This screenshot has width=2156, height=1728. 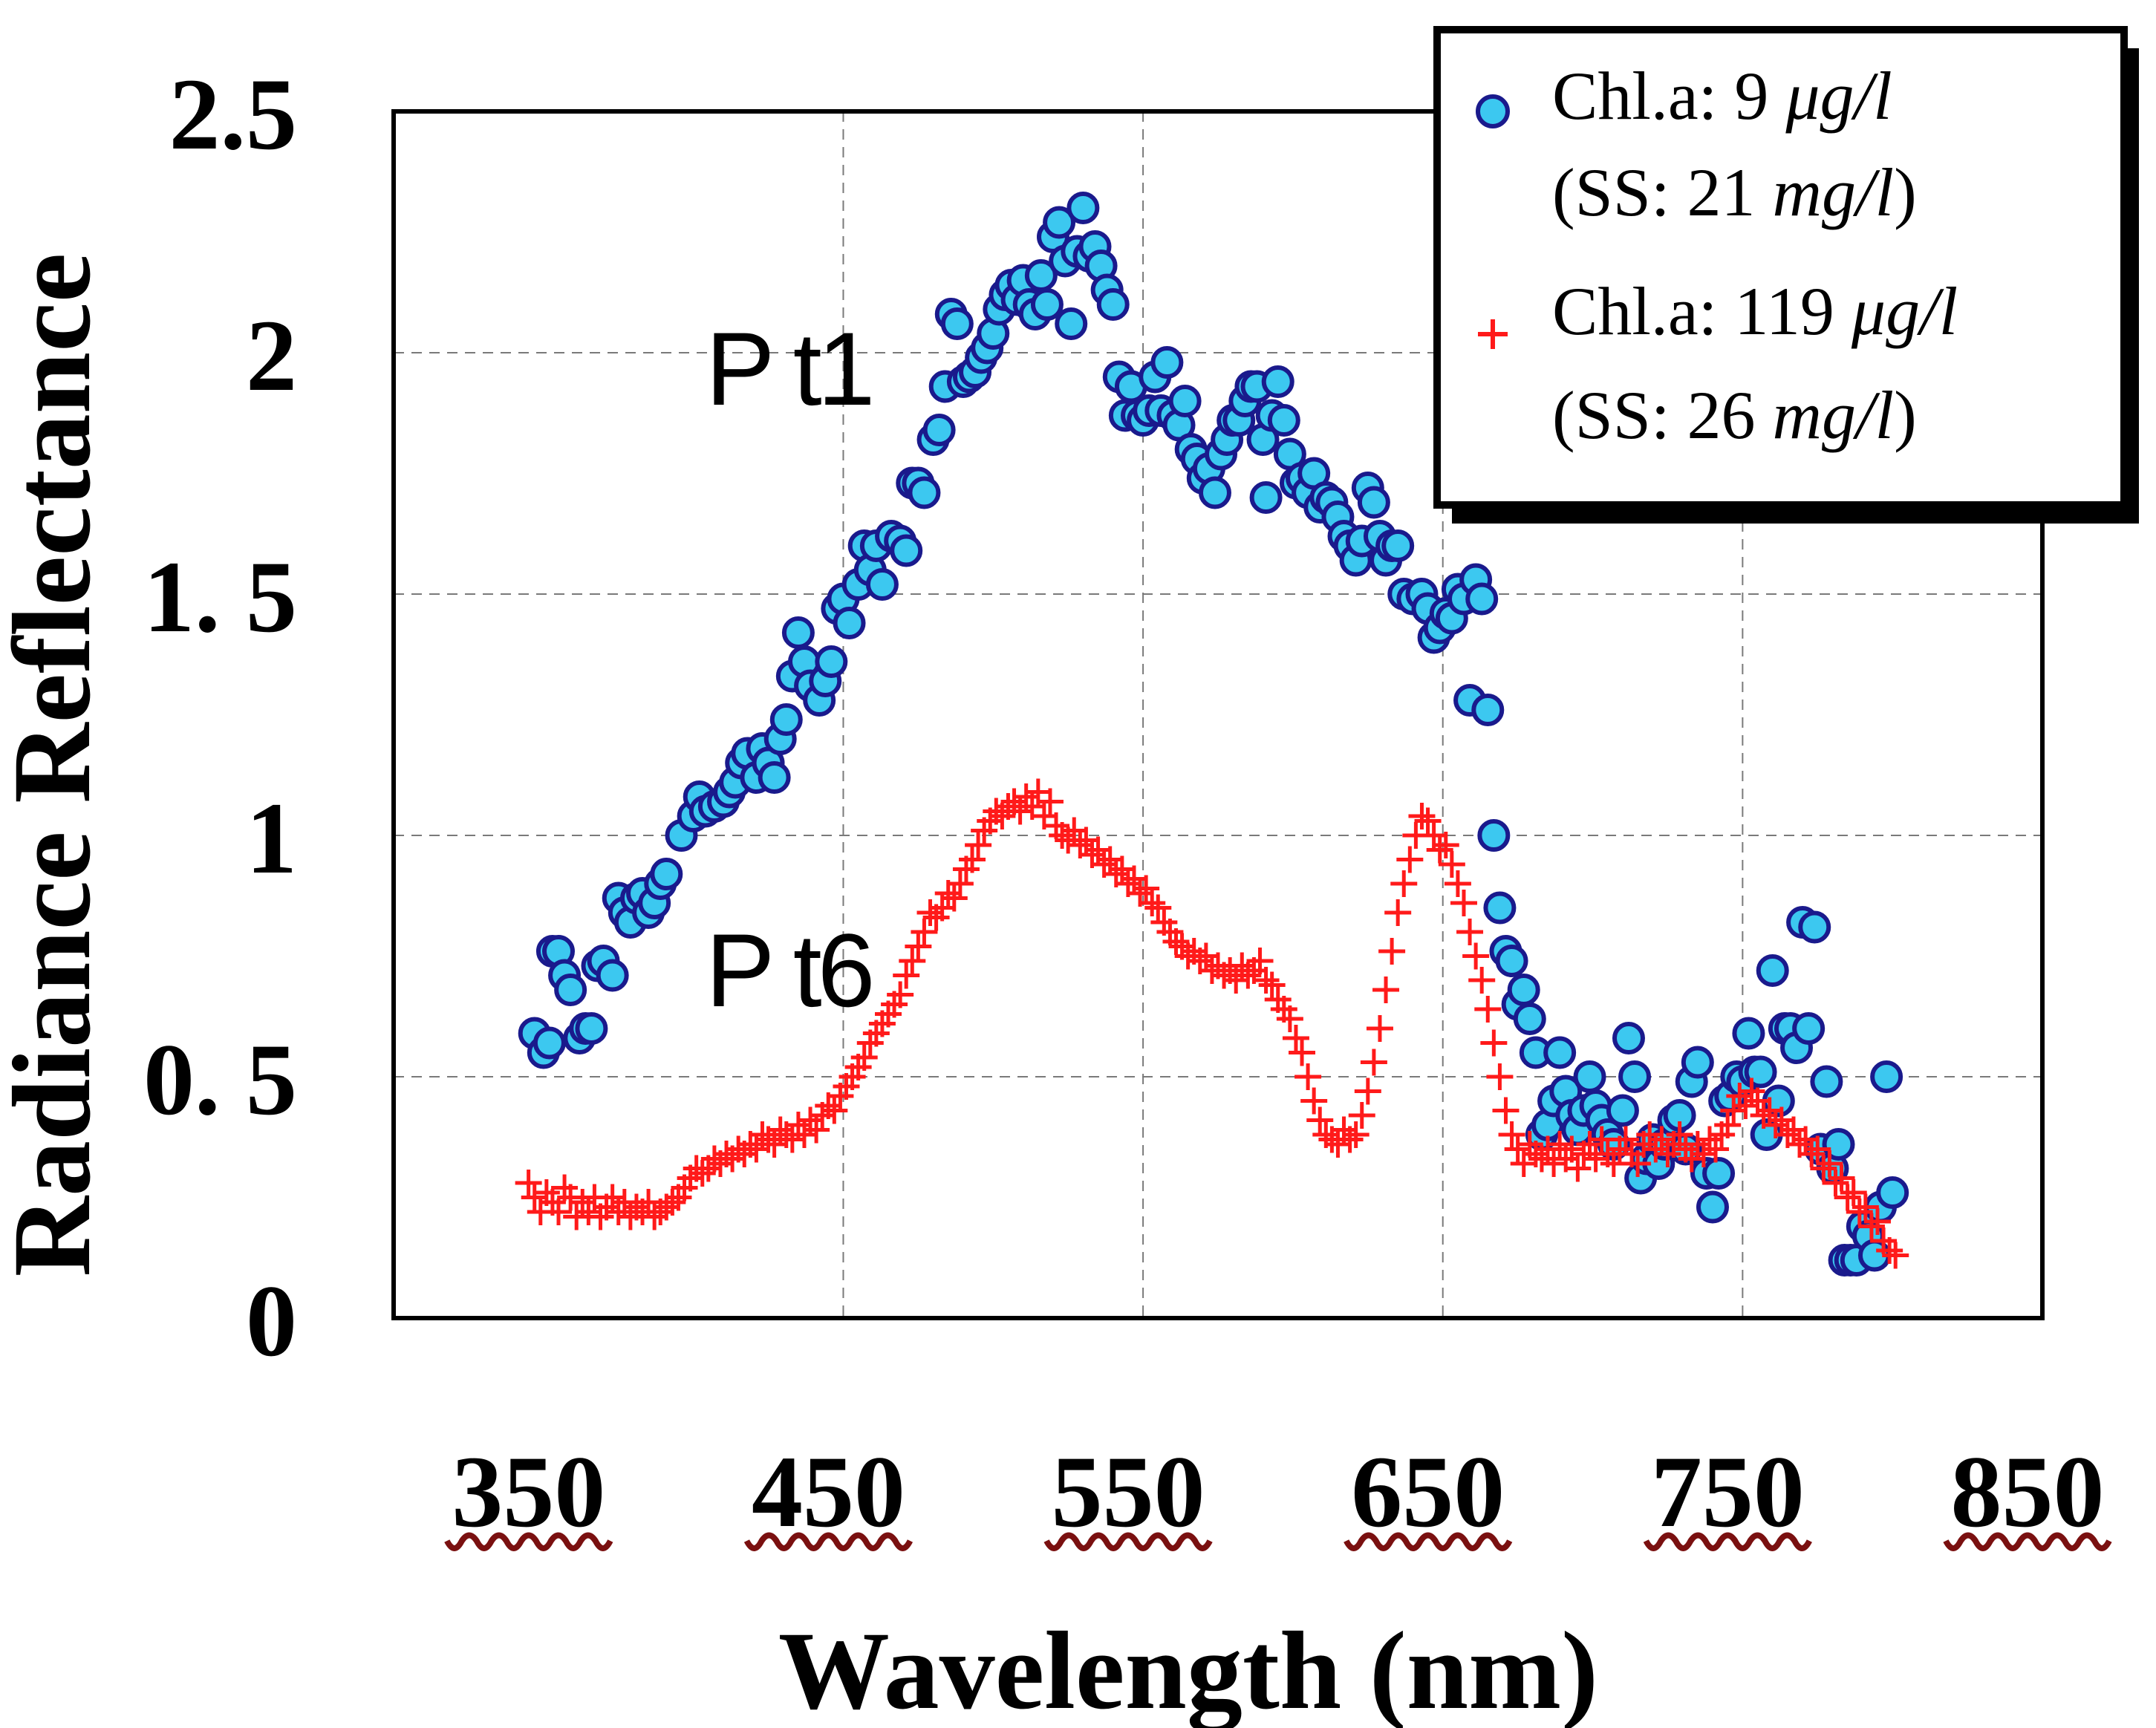 What do you see at coordinates (788, 970) in the screenshot?
I see `annotation-pt6: P t6` at bounding box center [788, 970].